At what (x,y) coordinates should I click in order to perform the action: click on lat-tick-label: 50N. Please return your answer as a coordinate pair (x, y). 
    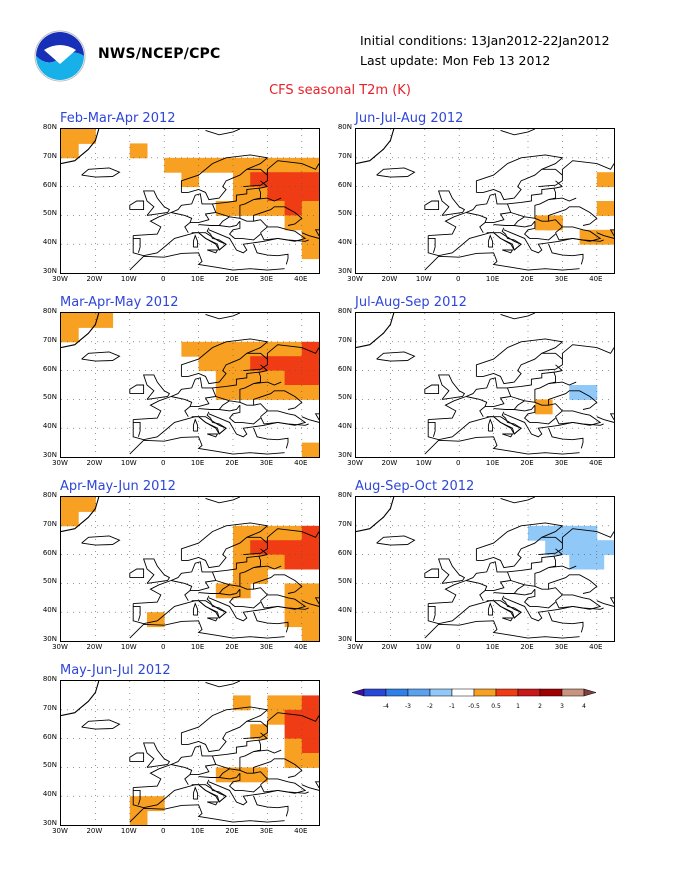
    Looking at the image, I should click on (344, 213).